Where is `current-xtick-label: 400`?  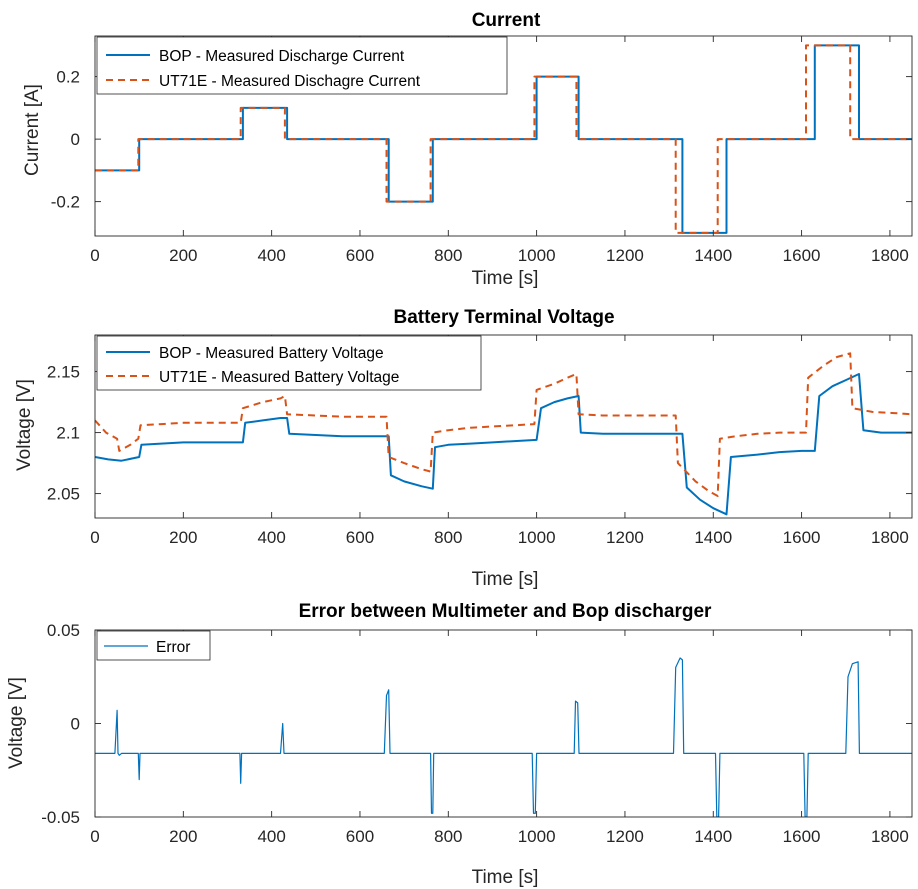
current-xtick-label: 400 is located at coordinates (271, 255).